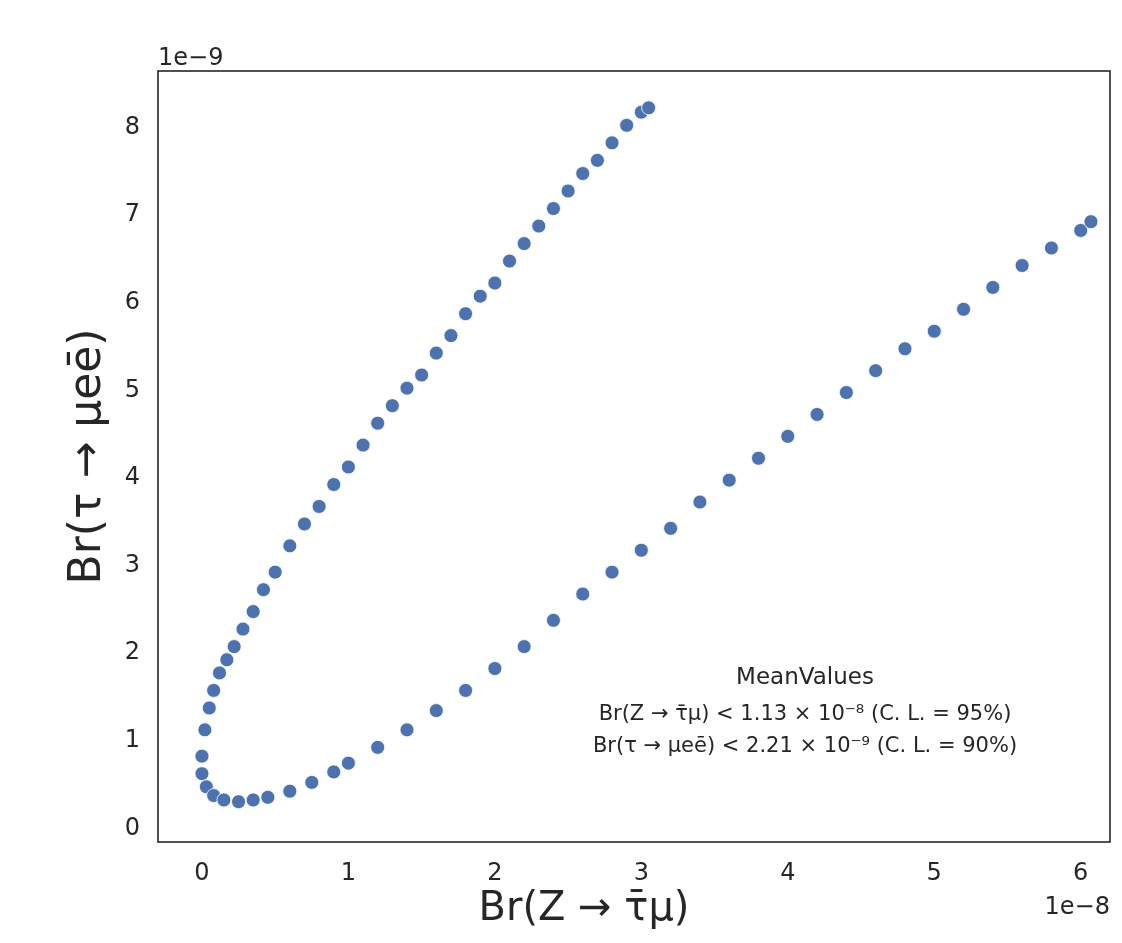 Image resolution: width=1122 pixels, height=943 pixels. What do you see at coordinates (132, 651) in the screenshot?
I see `y-tick-label: 2` at bounding box center [132, 651].